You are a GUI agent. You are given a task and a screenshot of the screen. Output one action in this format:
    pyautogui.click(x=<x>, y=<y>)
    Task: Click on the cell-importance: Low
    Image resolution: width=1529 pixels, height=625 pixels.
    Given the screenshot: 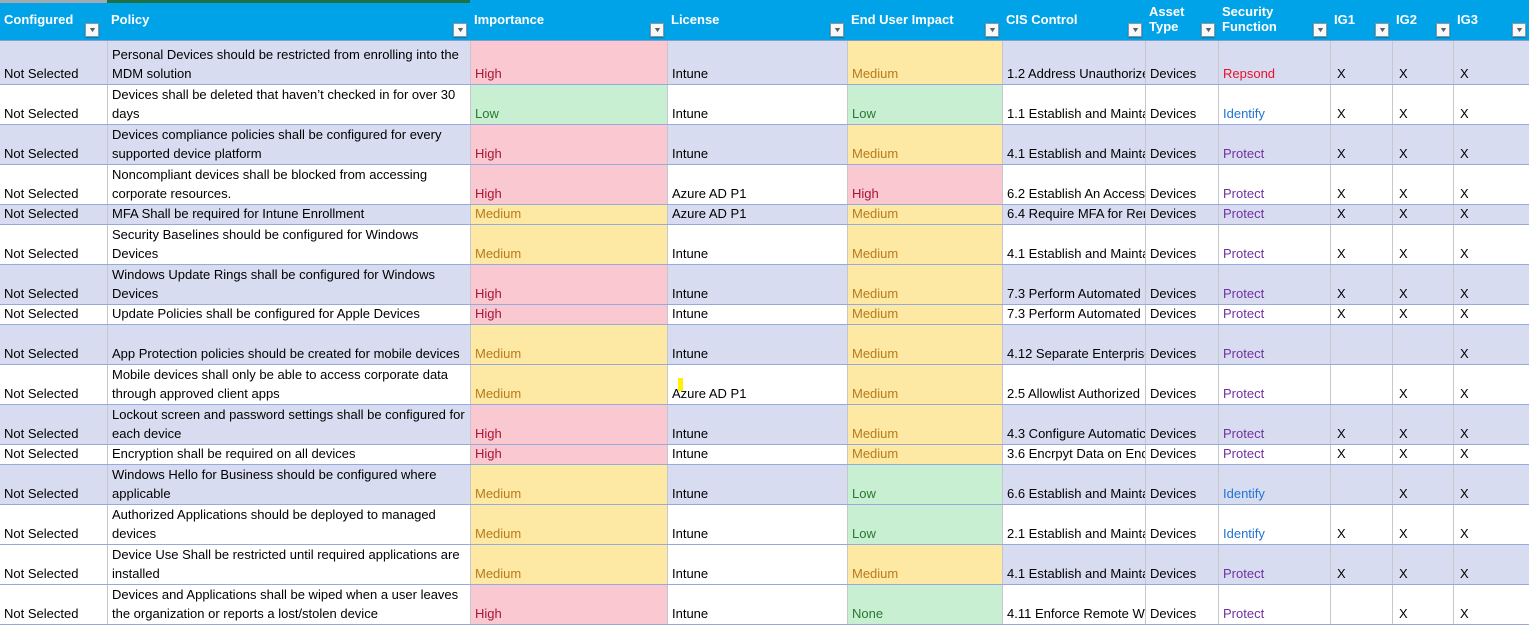 What is the action you would take?
    pyautogui.click(x=568, y=104)
    